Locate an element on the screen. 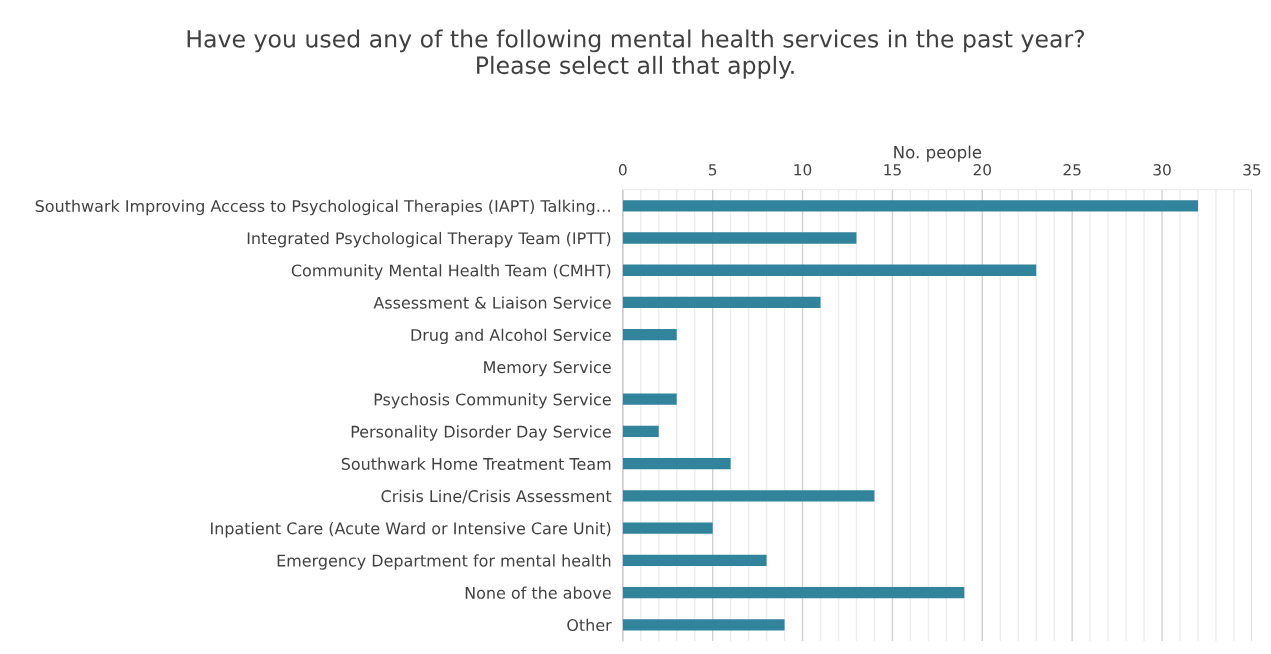 The width and height of the screenshot is (1271, 654). x-tick-label: 0 is located at coordinates (622, 170).